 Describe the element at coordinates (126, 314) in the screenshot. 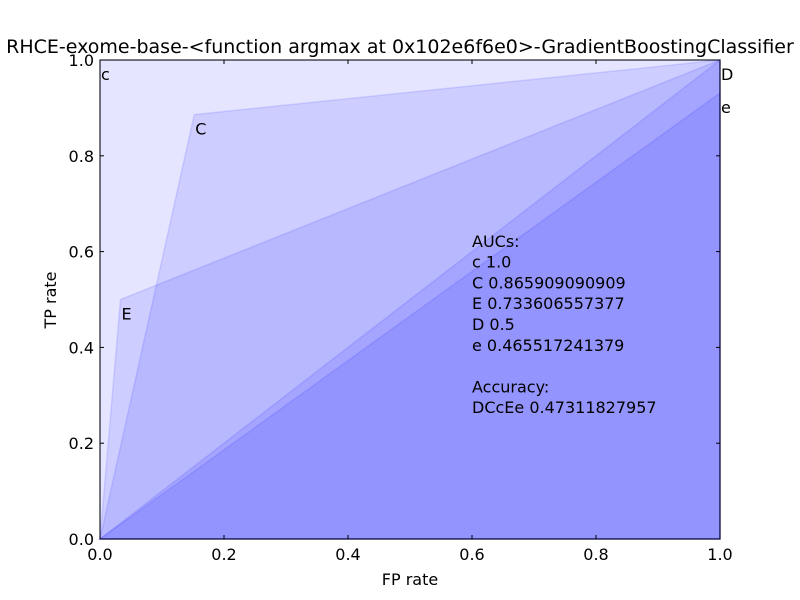

I see `point-label-E: E` at that location.